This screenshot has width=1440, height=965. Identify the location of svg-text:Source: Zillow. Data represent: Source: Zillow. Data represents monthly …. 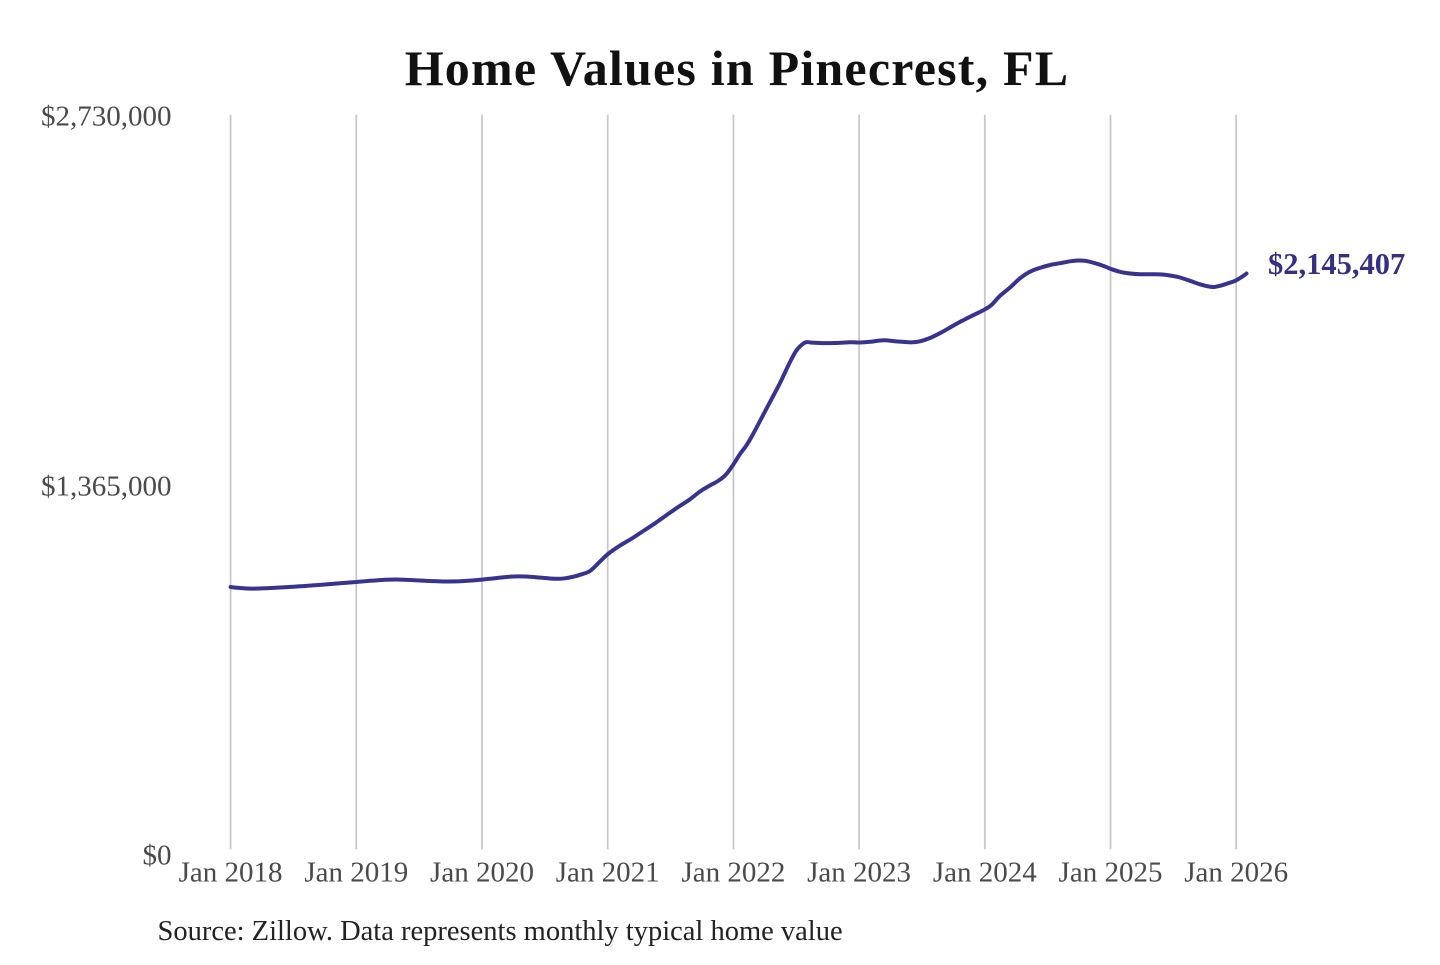
(500, 931).